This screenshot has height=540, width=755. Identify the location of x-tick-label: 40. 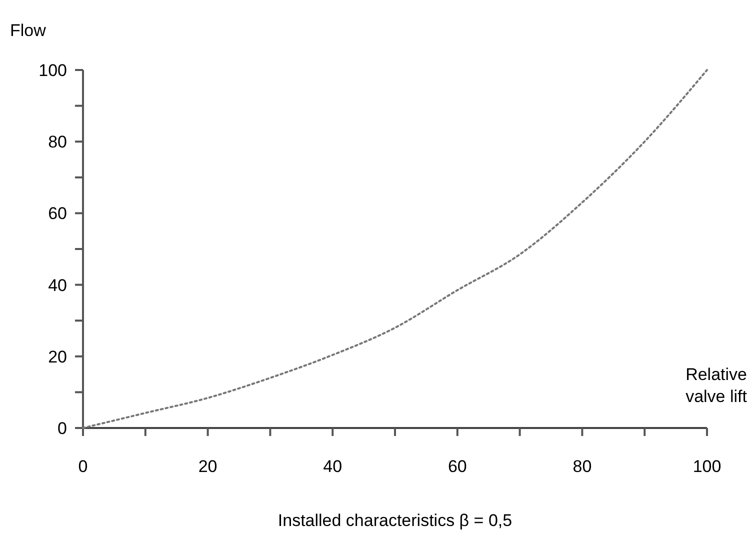
(332, 466).